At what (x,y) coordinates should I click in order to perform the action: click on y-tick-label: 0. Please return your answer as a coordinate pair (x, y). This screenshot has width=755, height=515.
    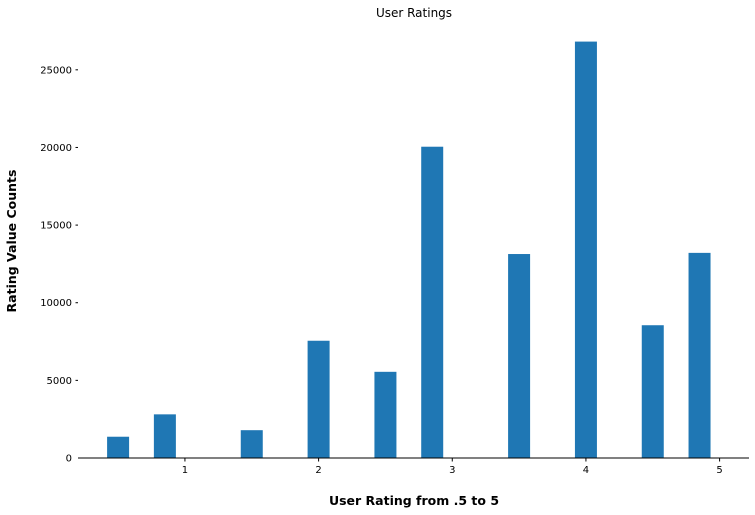
    Looking at the image, I should click on (69, 459).